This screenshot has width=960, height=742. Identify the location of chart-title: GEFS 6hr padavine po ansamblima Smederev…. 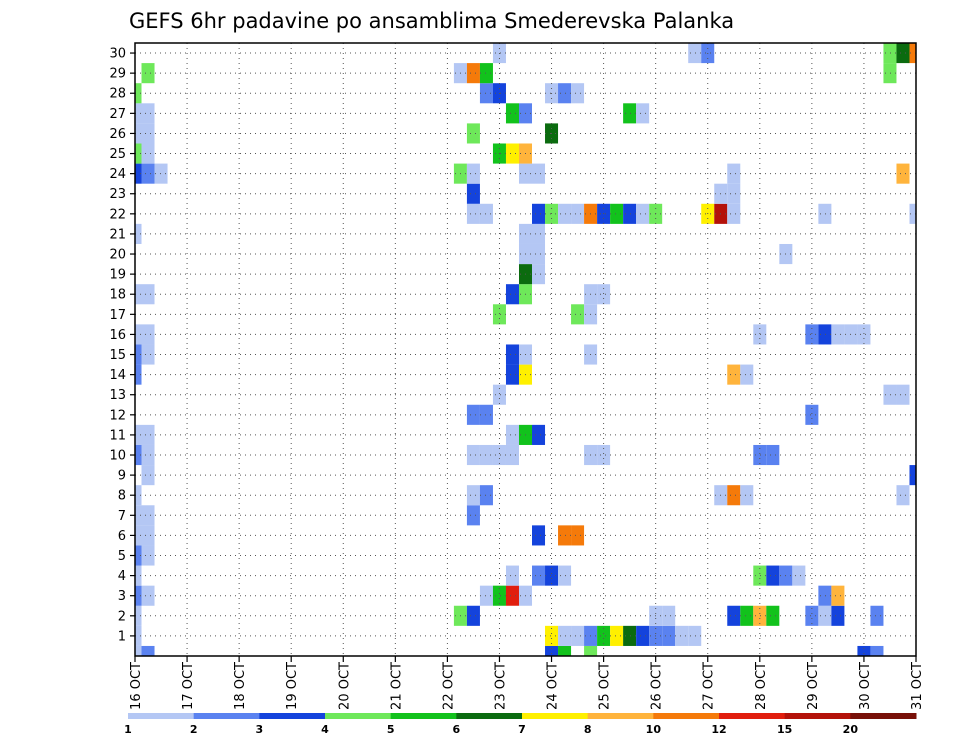
(431, 21).